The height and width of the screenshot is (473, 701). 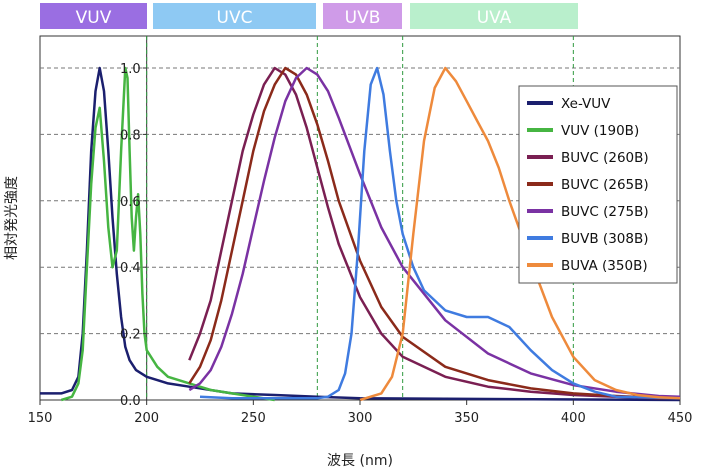 What do you see at coordinates (130, 135) in the screenshot?
I see `y-tick-label: 0.8` at bounding box center [130, 135].